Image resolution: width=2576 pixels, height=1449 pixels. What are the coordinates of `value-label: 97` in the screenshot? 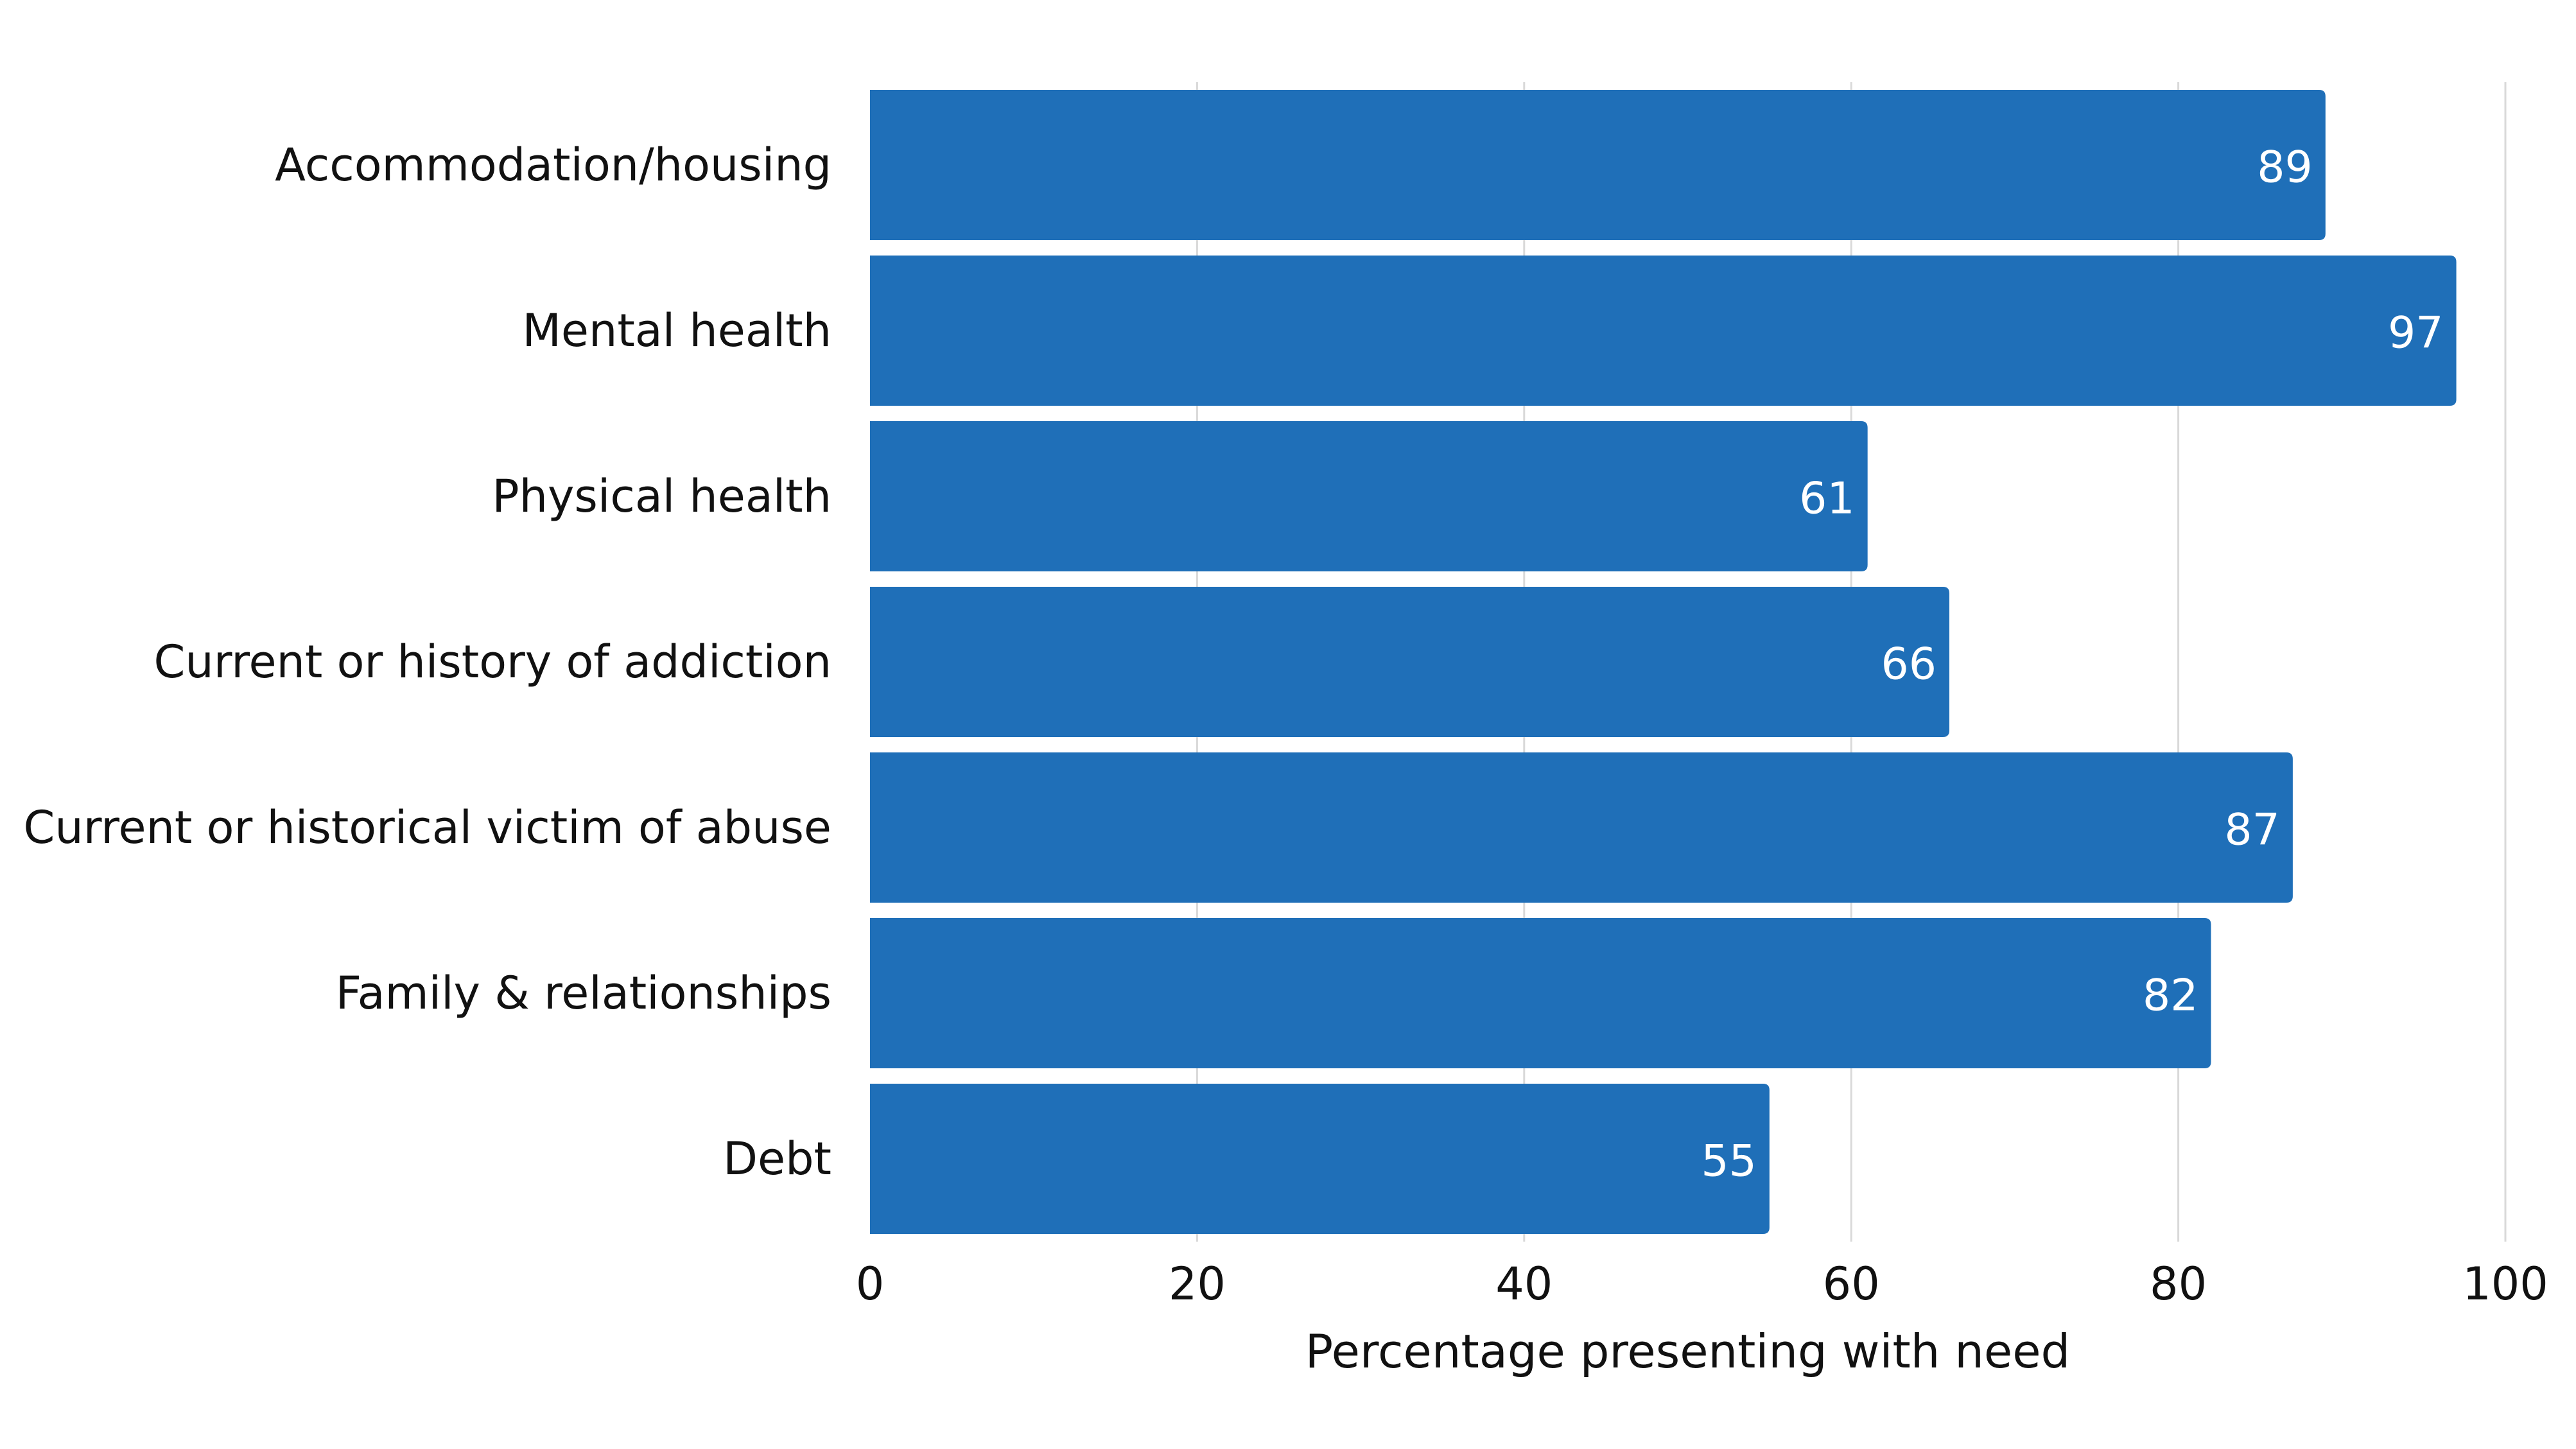 It's located at (2416, 333).